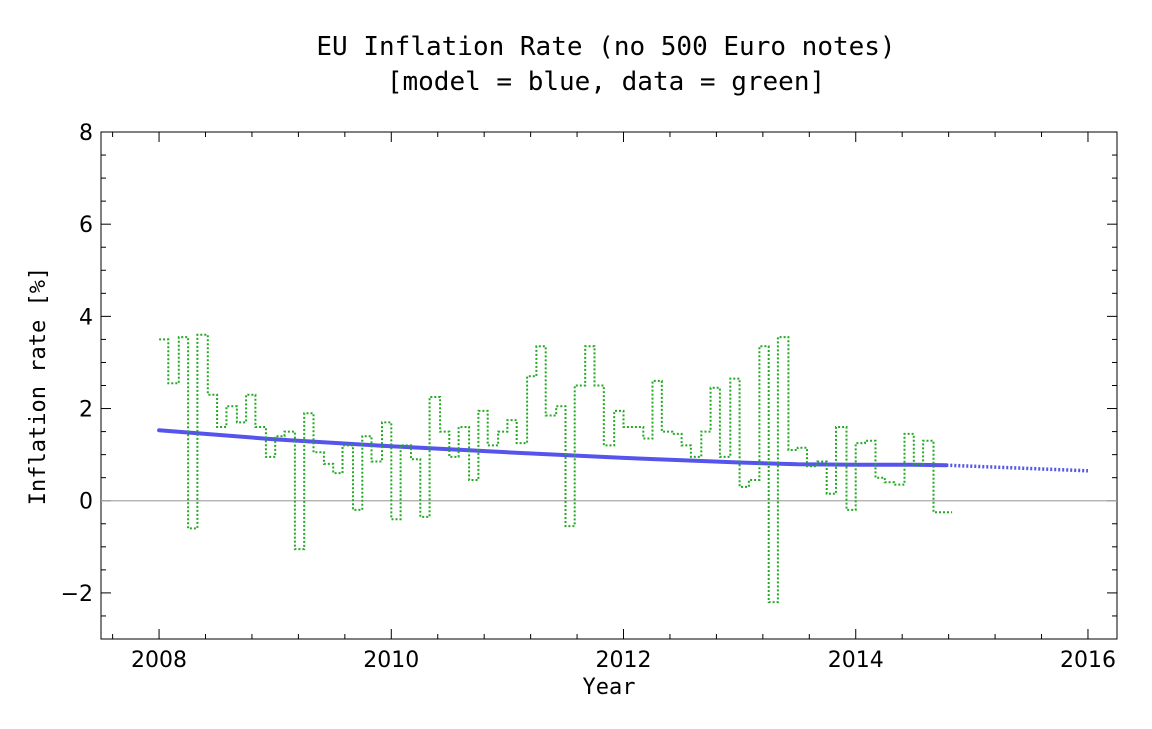 The image size is (1152, 729). Describe the element at coordinates (606, 82) in the screenshot. I see `chart-subtitle: [model = blue, data = green]` at that location.